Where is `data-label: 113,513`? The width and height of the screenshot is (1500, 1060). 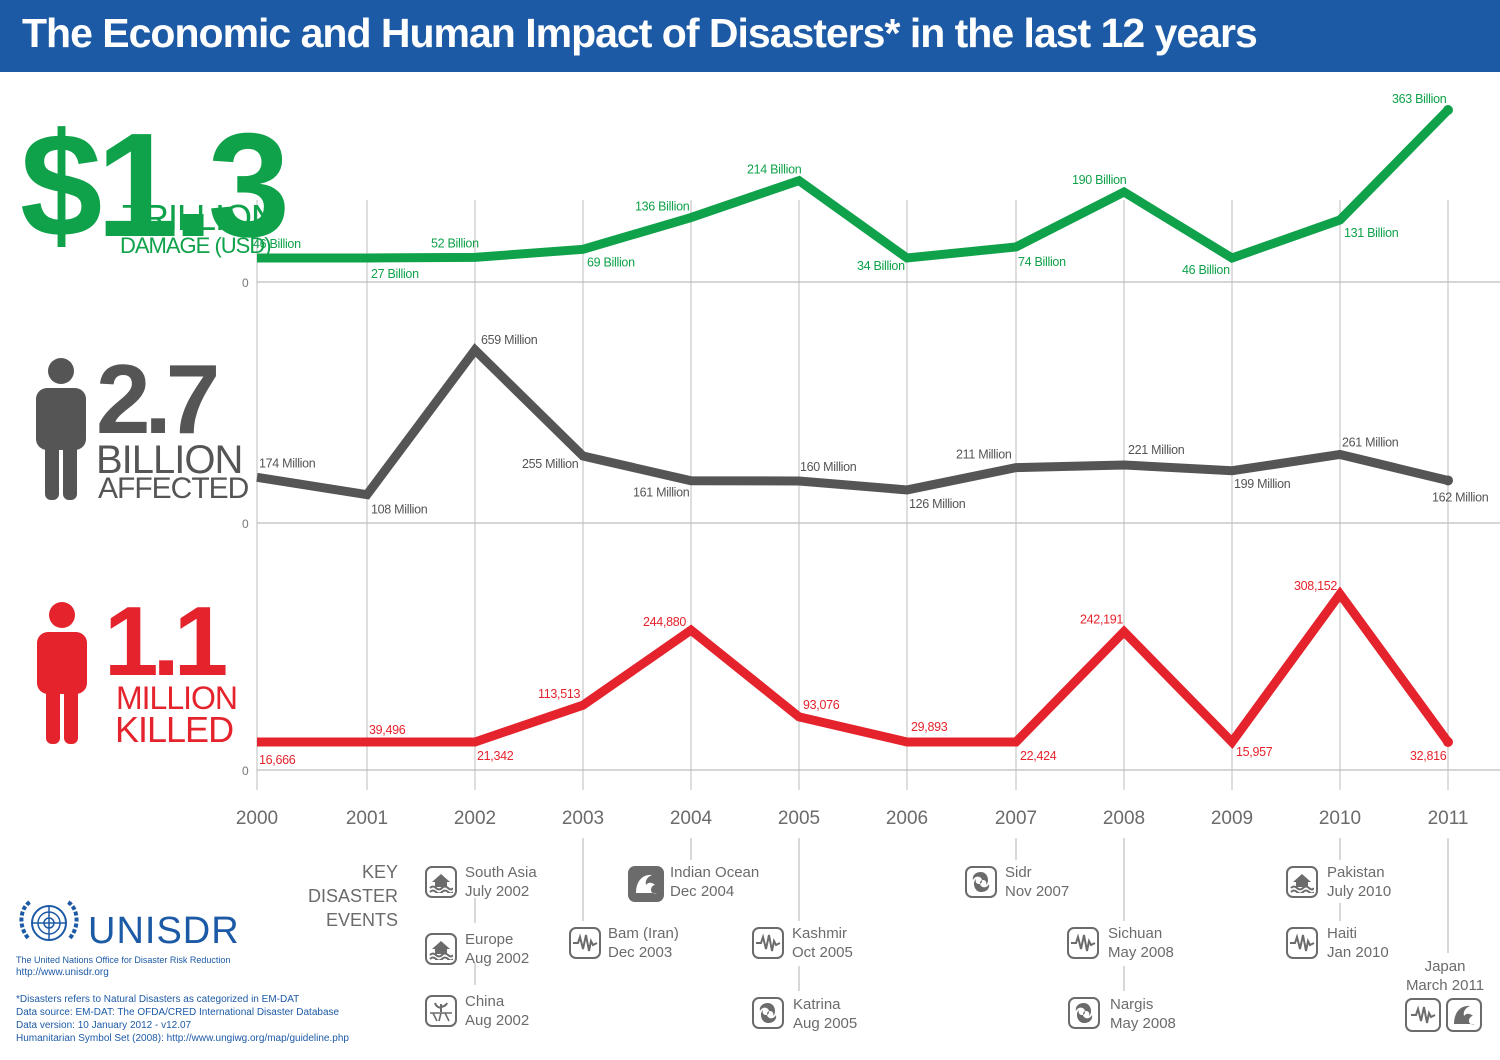 data-label: 113,513 is located at coordinates (559, 694).